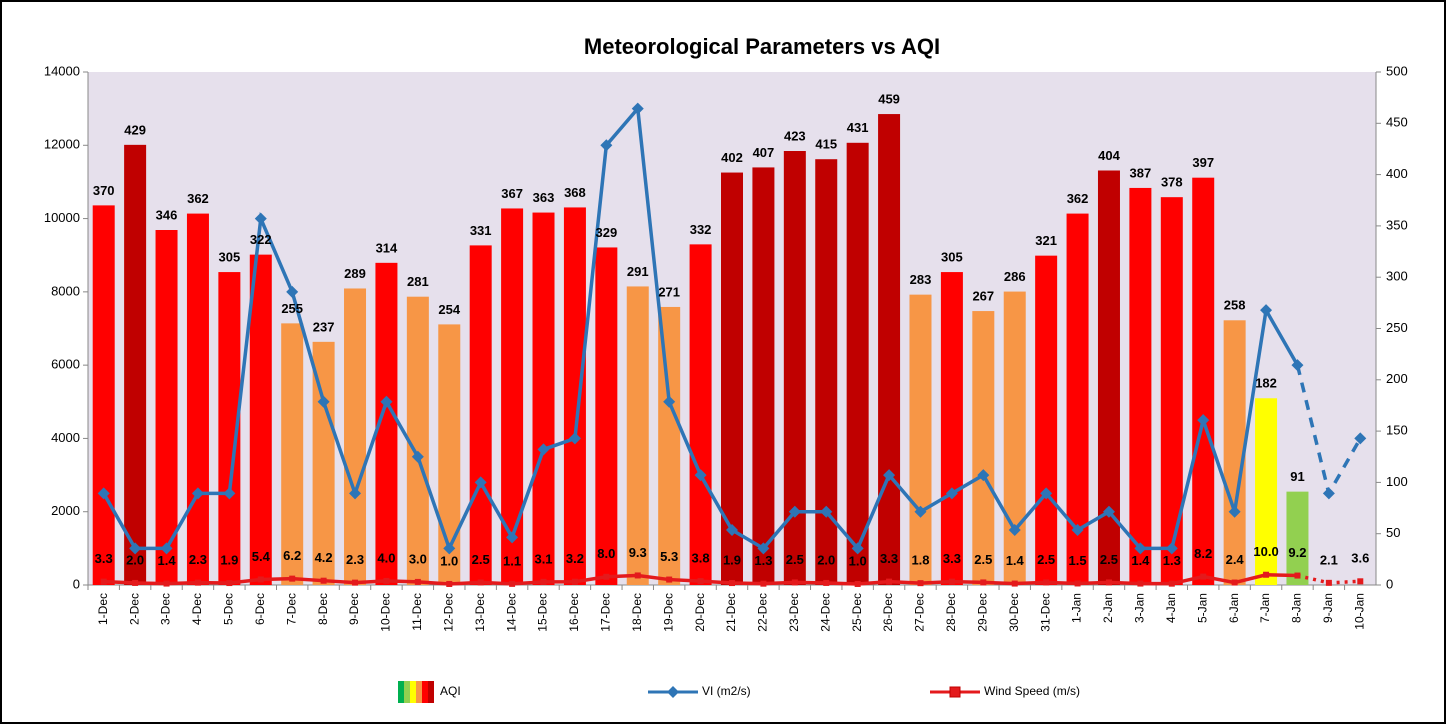 This screenshot has width=1446, height=724. I want to click on y-tick-label: 10000, so click(62, 217).